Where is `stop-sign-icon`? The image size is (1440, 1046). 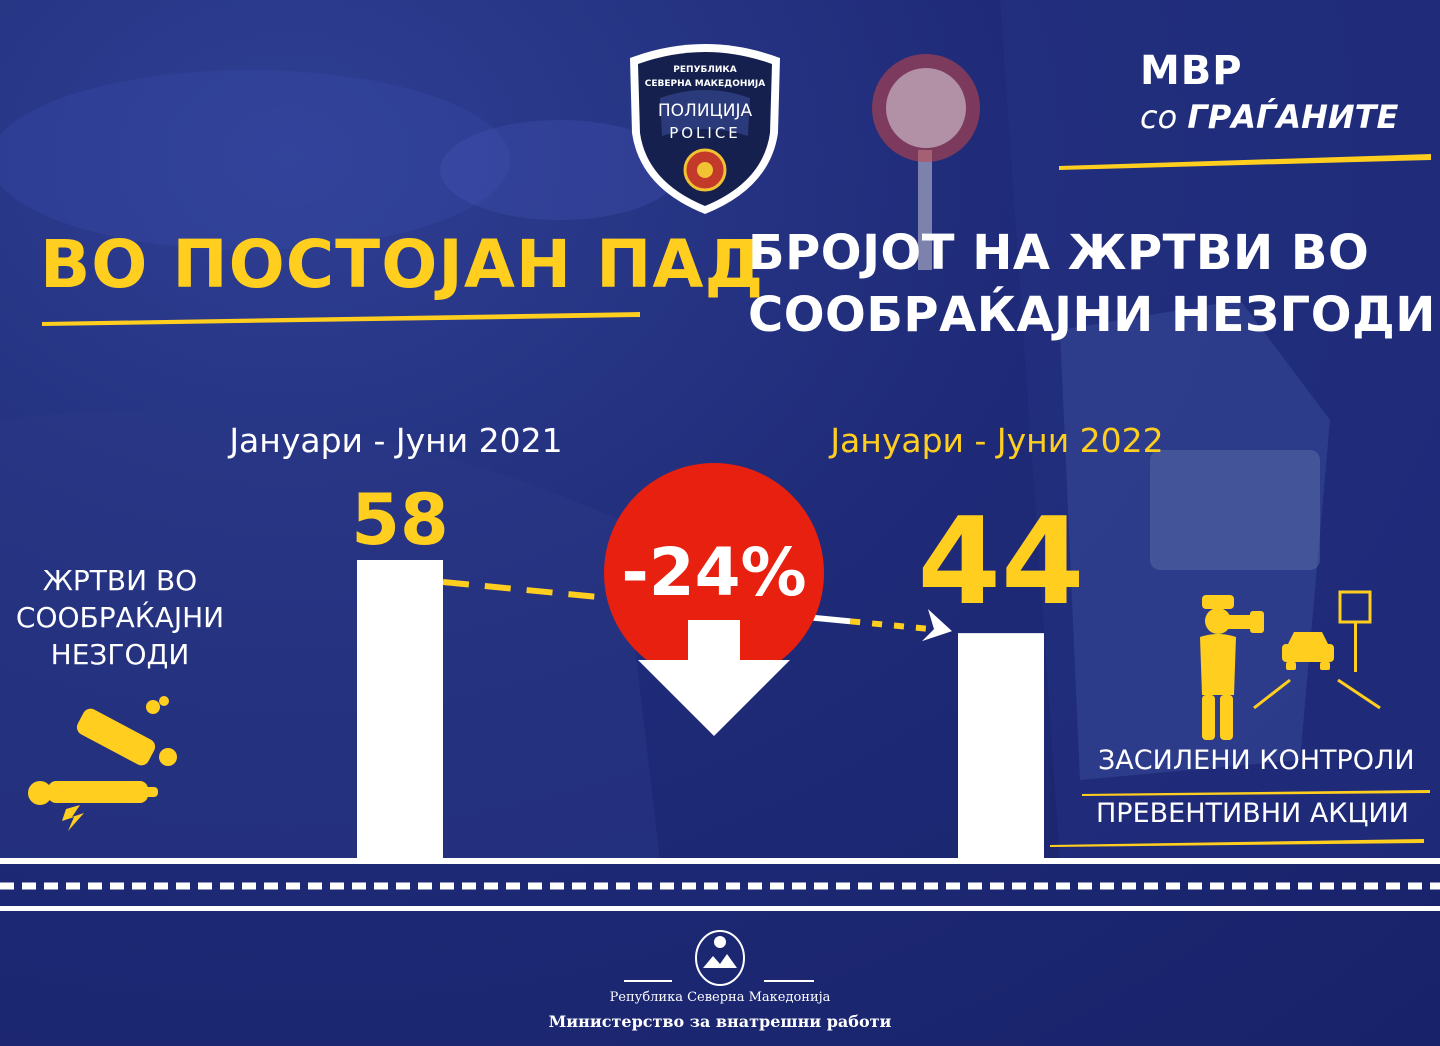
stop-sign-icon is located at coordinates (926, 162).